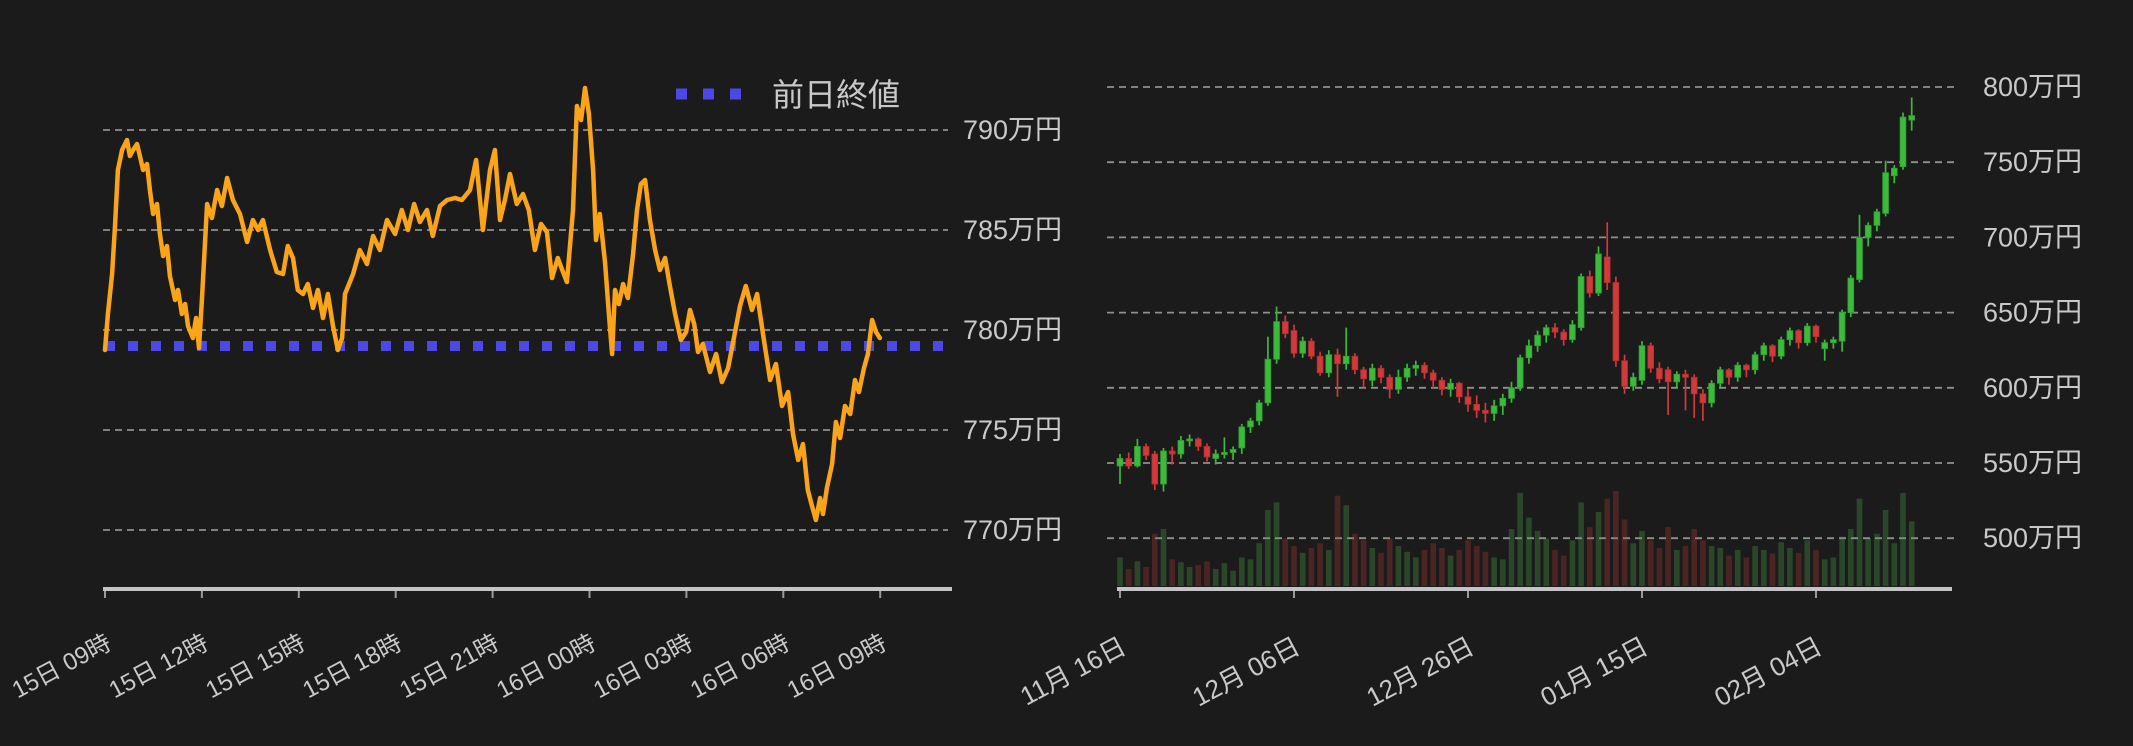  I want to click on y-axis-label: 500万円, so click(2032, 538).